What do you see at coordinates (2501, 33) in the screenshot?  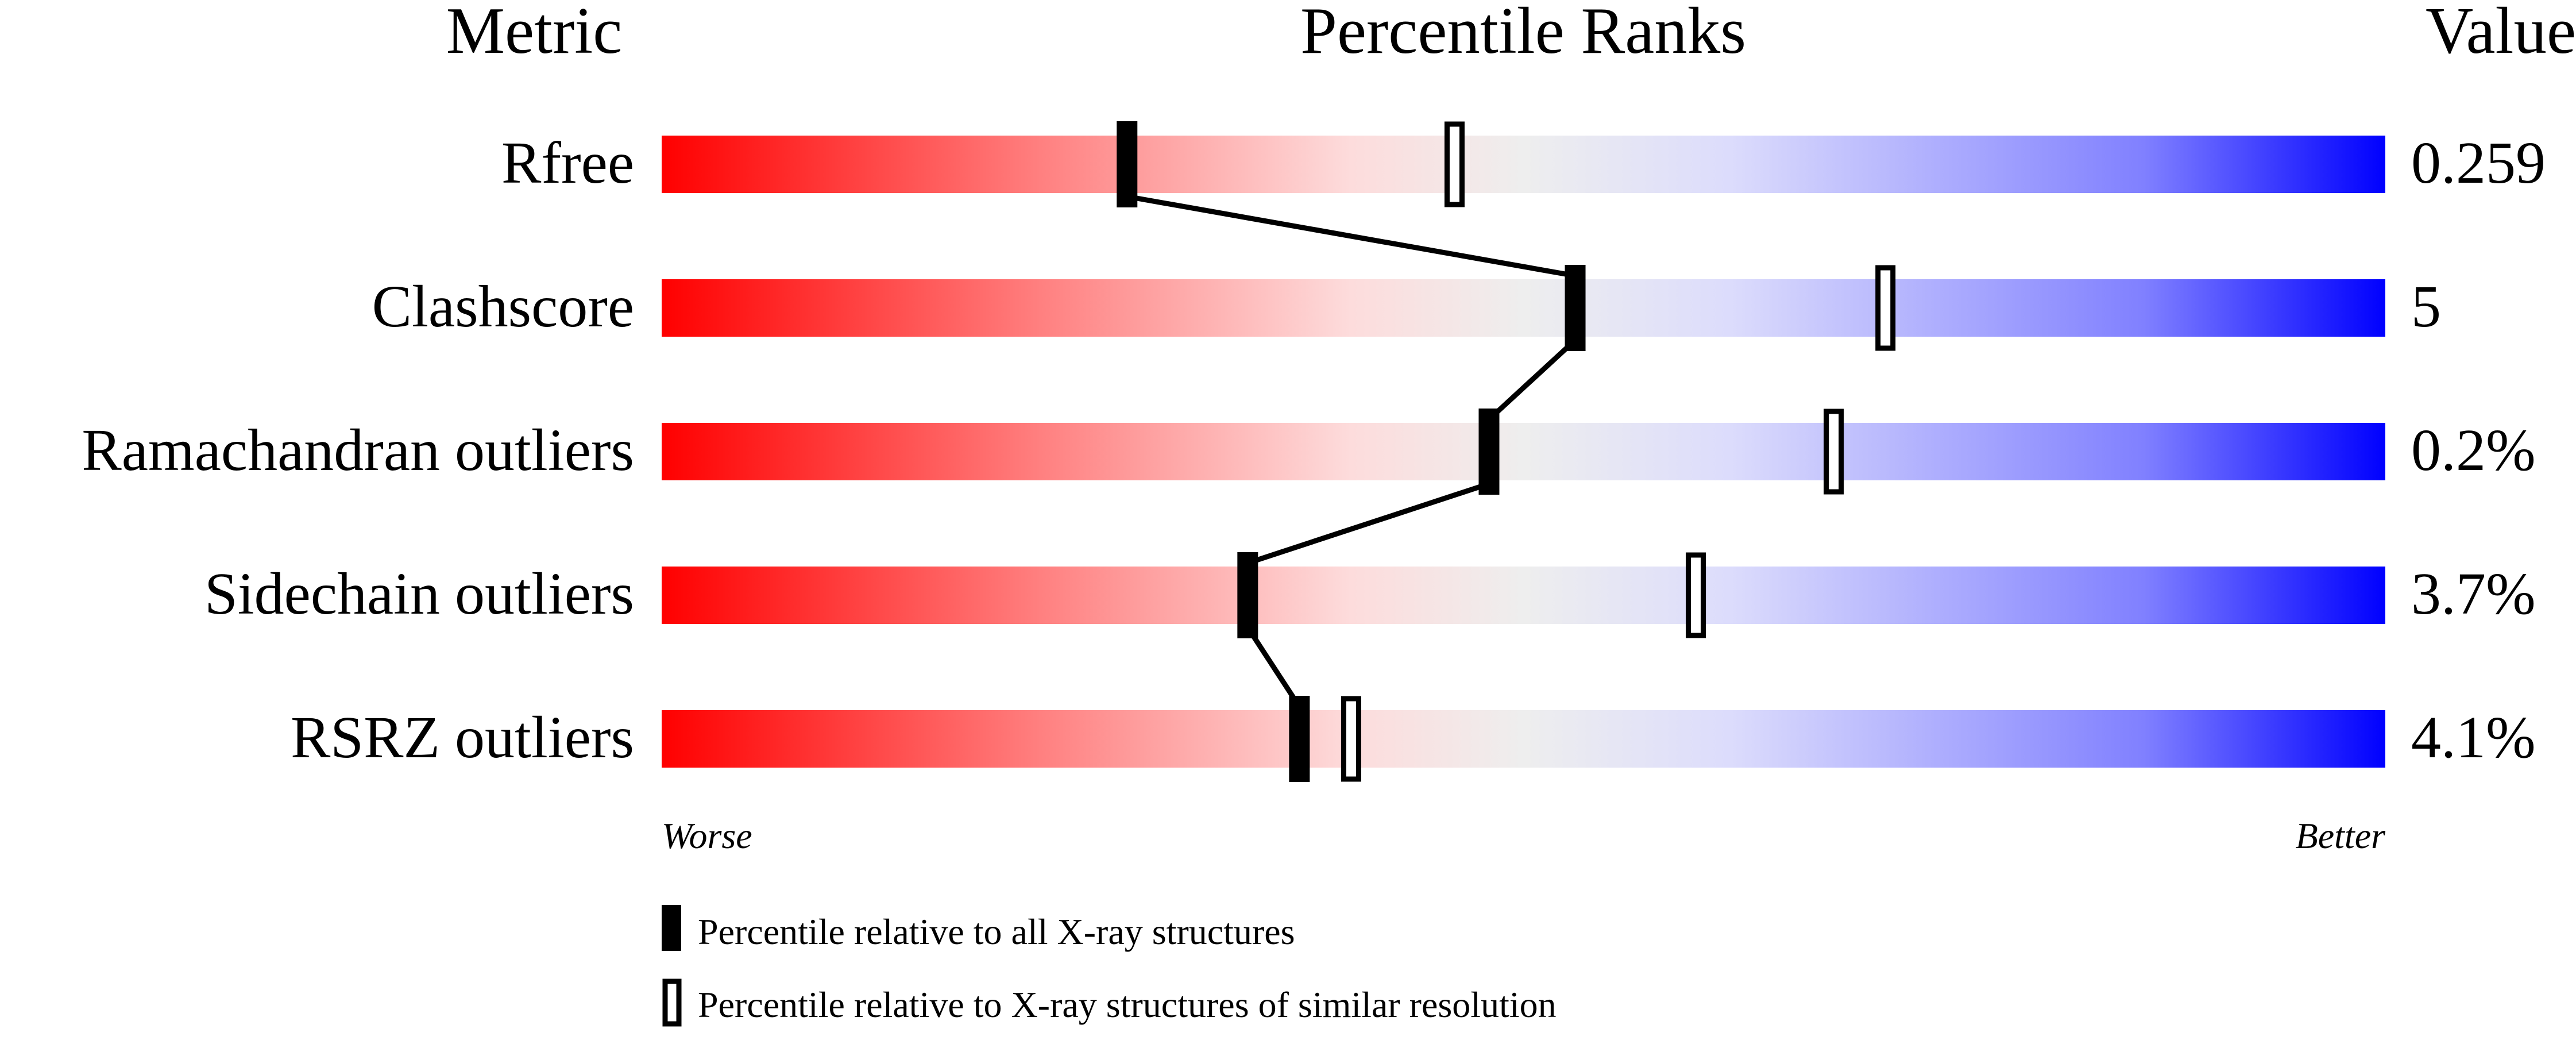 I see `header-value: Value` at bounding box center [2501, 33].